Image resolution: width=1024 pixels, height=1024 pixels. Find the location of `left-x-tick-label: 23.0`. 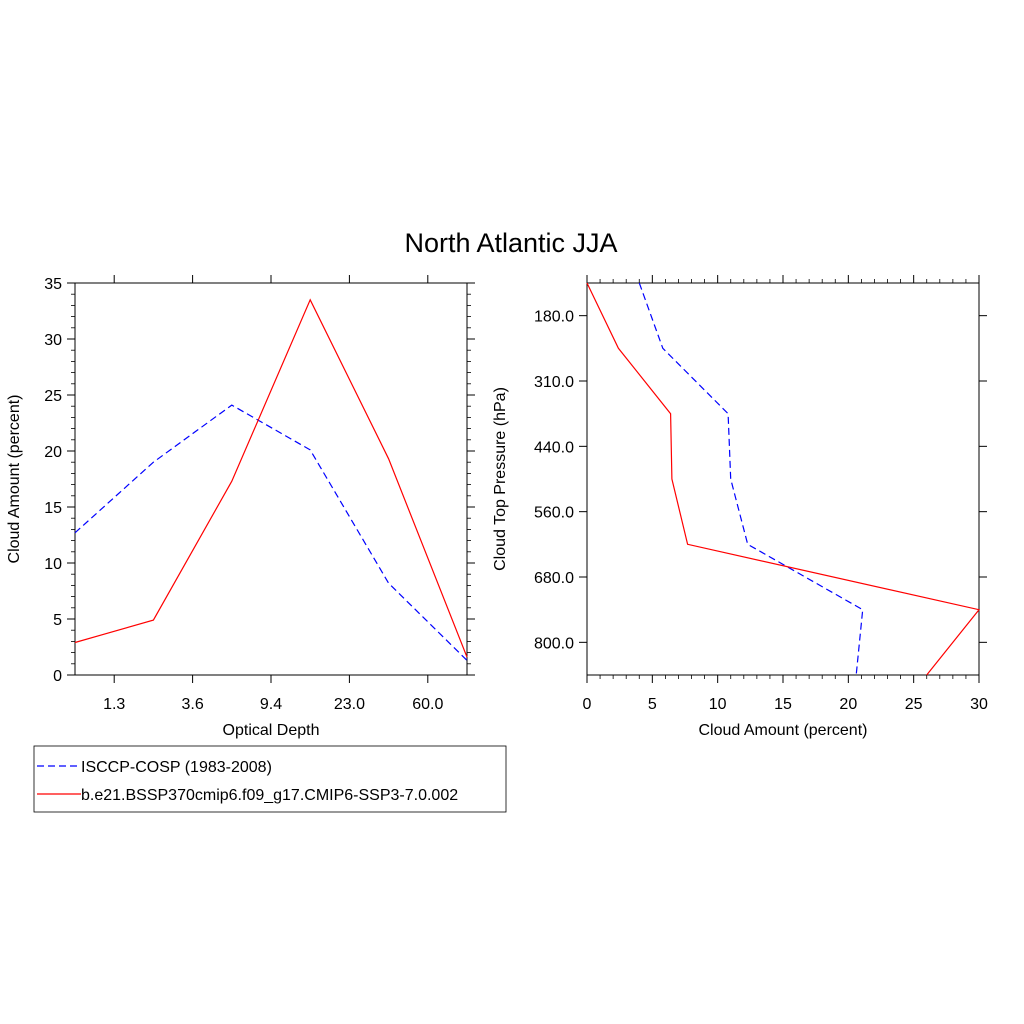

left-x-tick-label: 23.0 is located at coordinates (349, 704).